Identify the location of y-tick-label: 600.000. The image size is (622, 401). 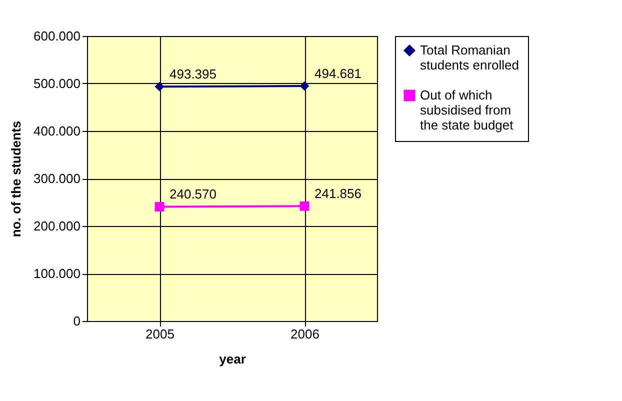
(57, 36).